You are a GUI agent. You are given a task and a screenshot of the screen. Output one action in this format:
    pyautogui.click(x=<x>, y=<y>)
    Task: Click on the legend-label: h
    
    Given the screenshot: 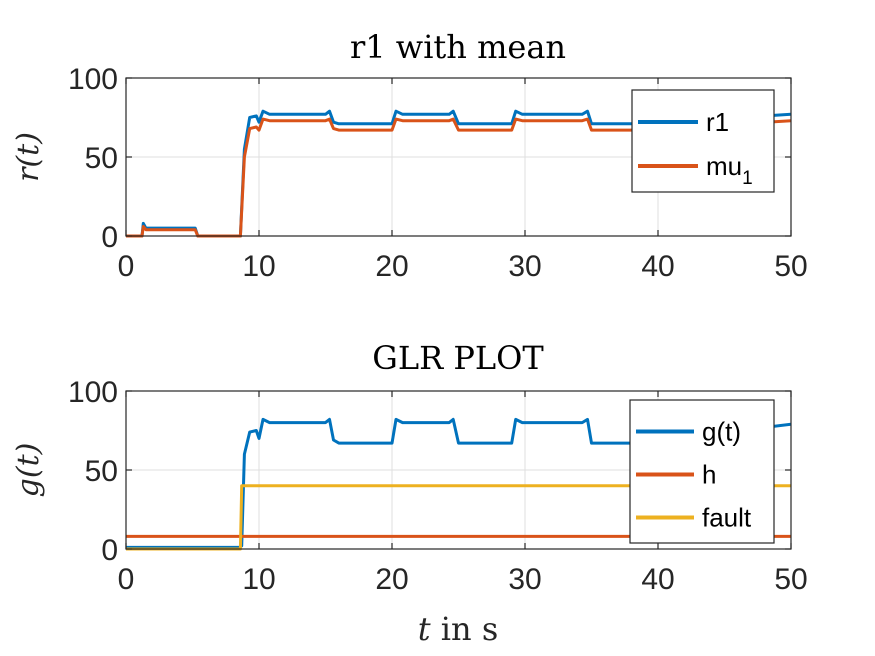 What is the action you would take?
    pyautogui.click(x=709, y=475)
    